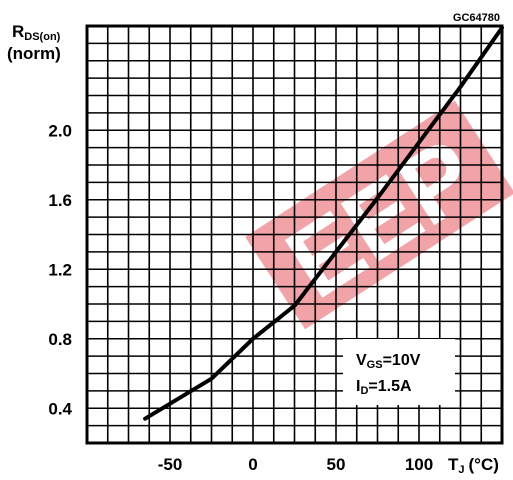 This screenshot has height=480, width=513. I want to click on x-tick-label: -50, so click(170, 464).